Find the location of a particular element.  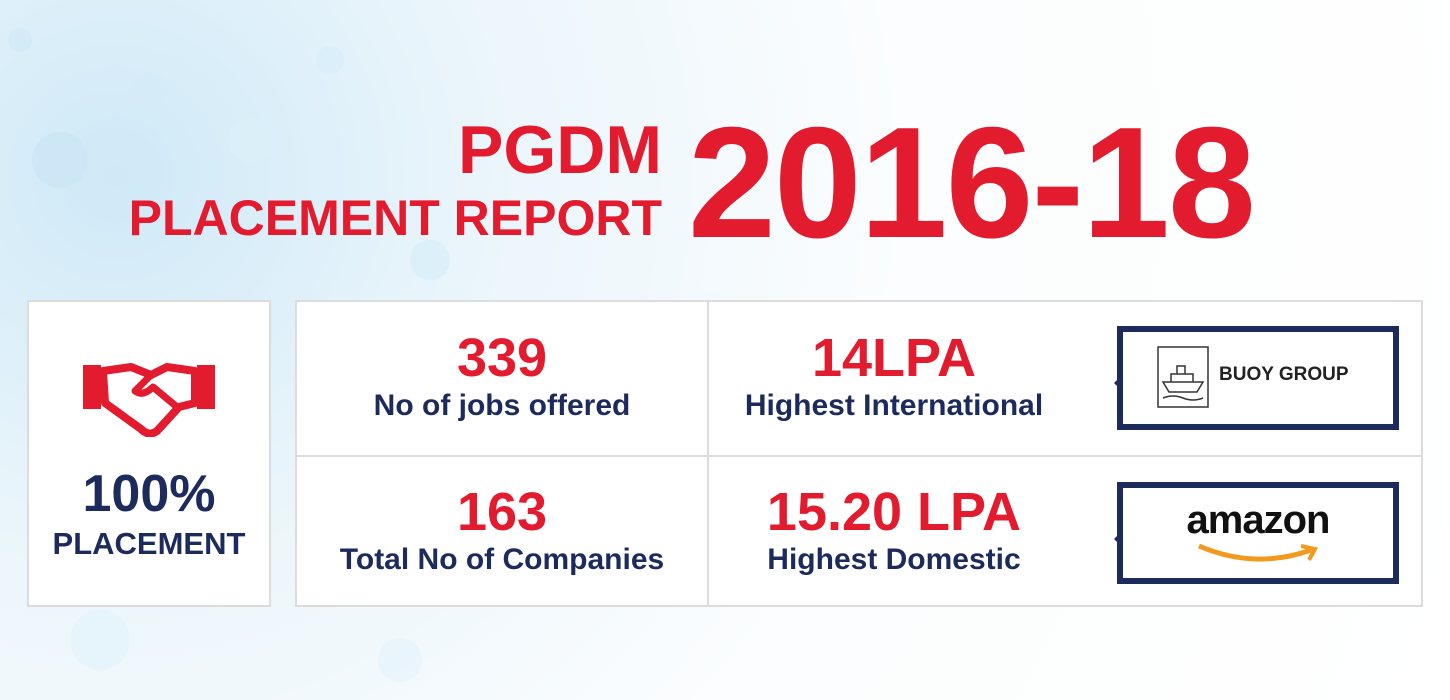

stat-label: Highest Domestic is located at coordinates (894, 559).